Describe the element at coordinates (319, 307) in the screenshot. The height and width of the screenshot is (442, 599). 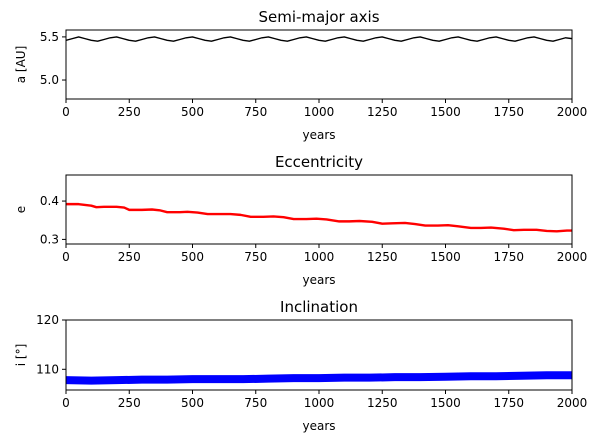
I see `subplot-title: Inclination` at that location.